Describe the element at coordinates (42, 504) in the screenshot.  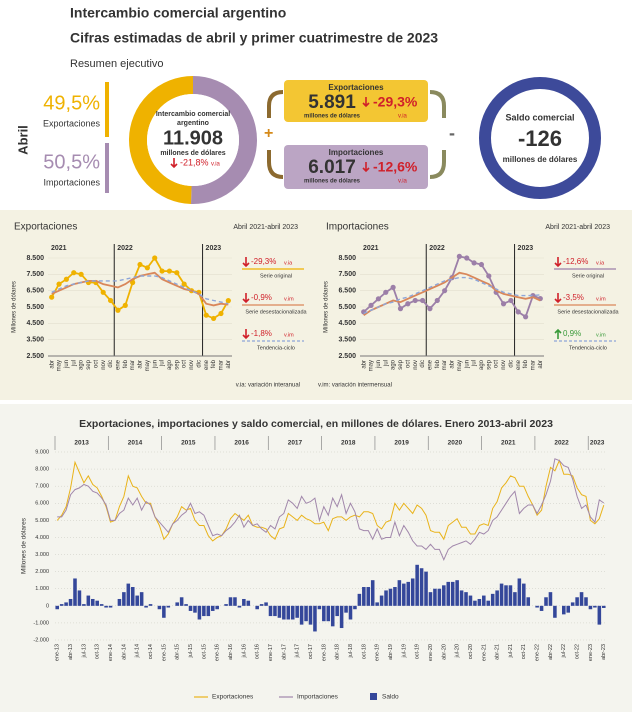
I see `y-tick-label: 6.000` at that location.